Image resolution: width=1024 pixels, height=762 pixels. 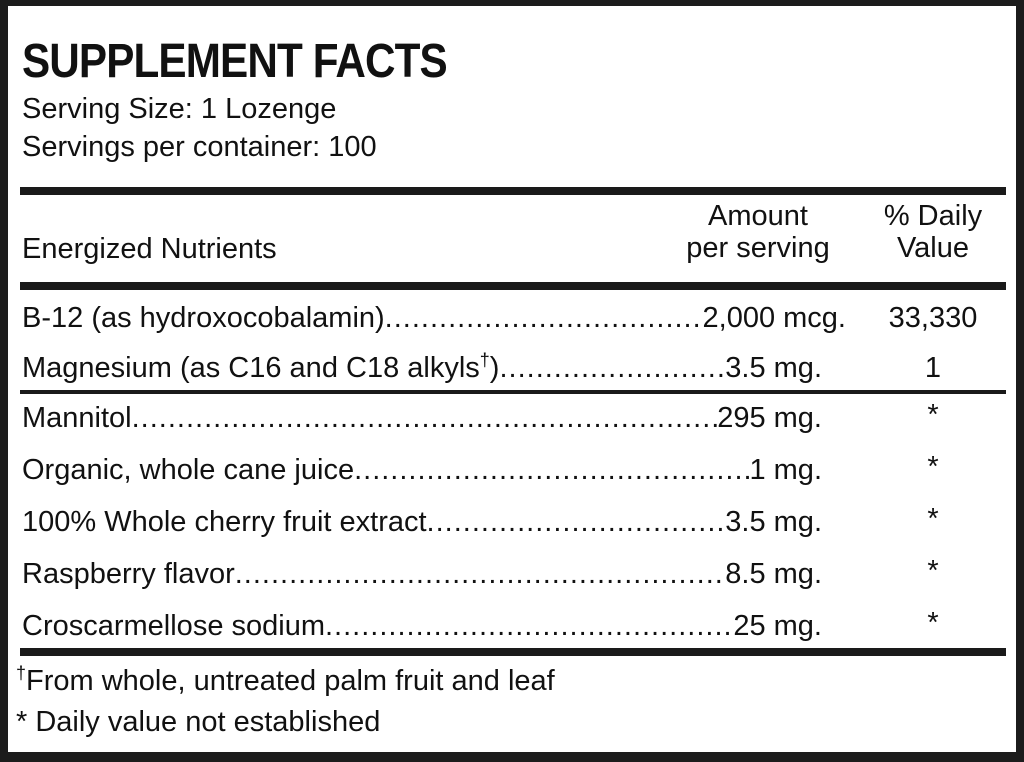 I want to click on nutrient-amount: 2,000 mcg., so click(x=774, y=318).